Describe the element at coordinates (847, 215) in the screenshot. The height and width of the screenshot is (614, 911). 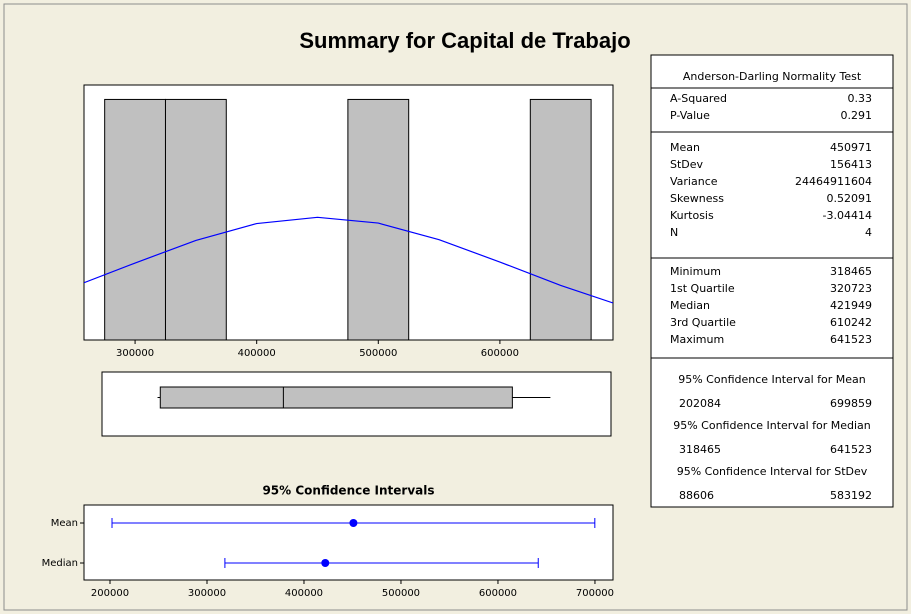
I see `stat-value: -3.04414` at that location.